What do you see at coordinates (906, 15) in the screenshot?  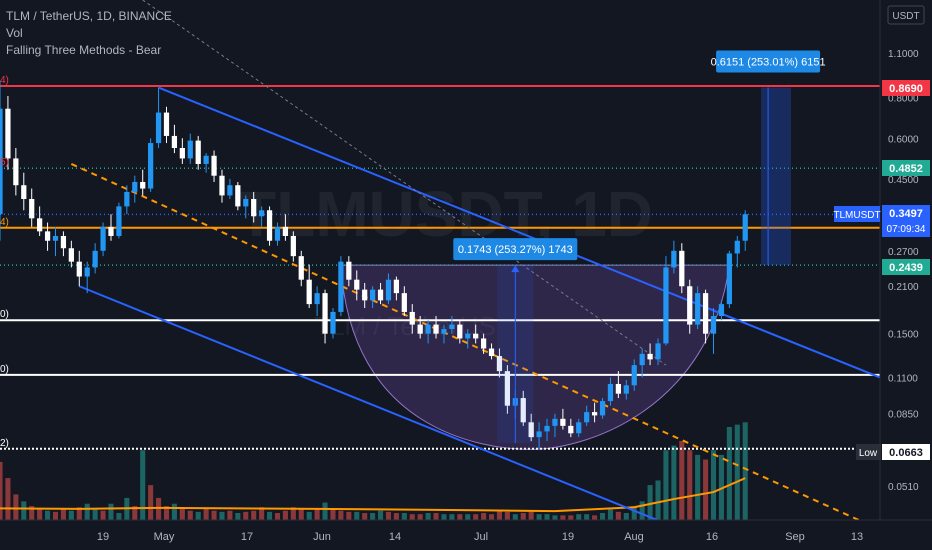 I see `currency-badge: USDT` at bounding box center [906, 15].